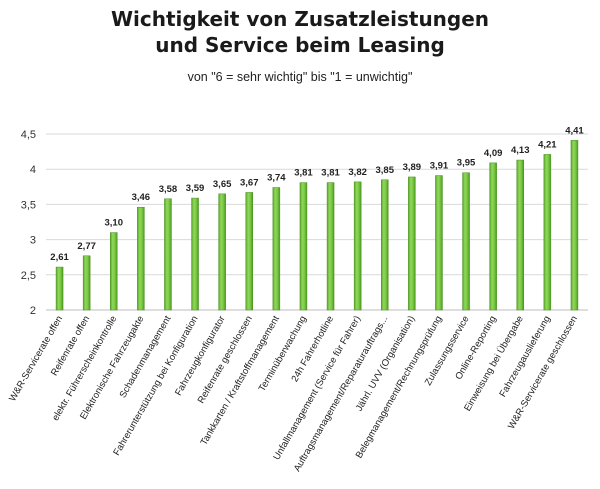 The image size is (600, 489). Describe the element at coordinates (195, 188) in the screenshot. I see `data-label: 3,59` at that location.